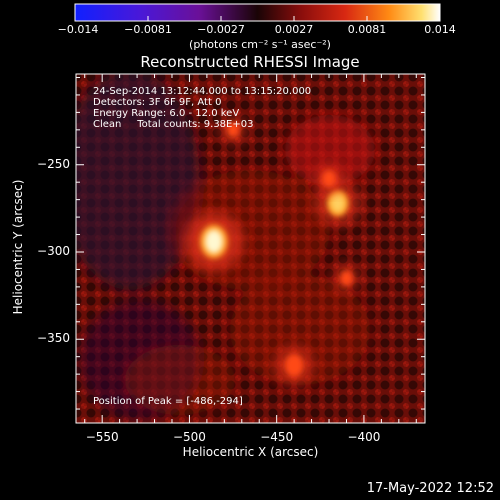 This screenshot has height=500, width=500. Describe the element at coordinates (102, 437) in the screenshot. I see `x-tick-label: −550` at that location.